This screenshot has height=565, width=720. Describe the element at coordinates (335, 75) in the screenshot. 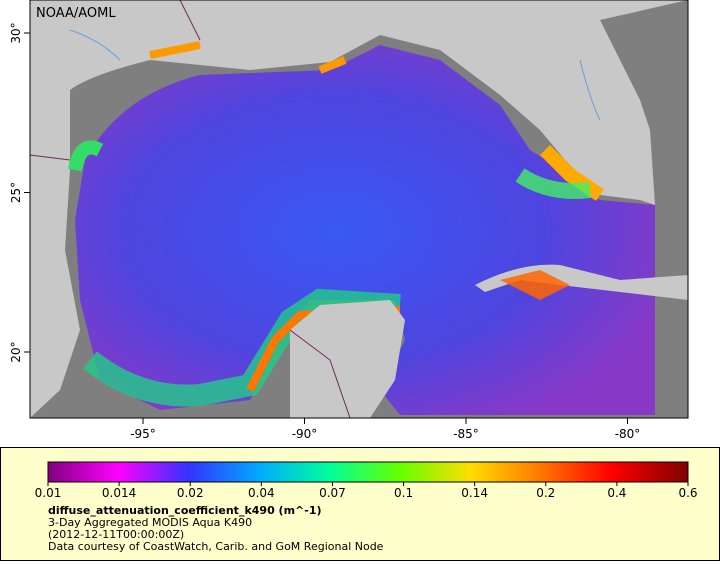

I see `river` at that location.